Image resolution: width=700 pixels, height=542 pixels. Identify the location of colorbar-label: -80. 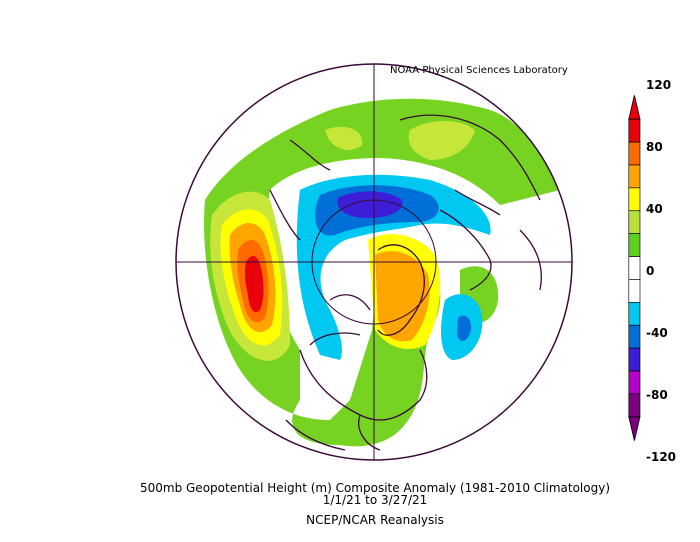
(657, 395).